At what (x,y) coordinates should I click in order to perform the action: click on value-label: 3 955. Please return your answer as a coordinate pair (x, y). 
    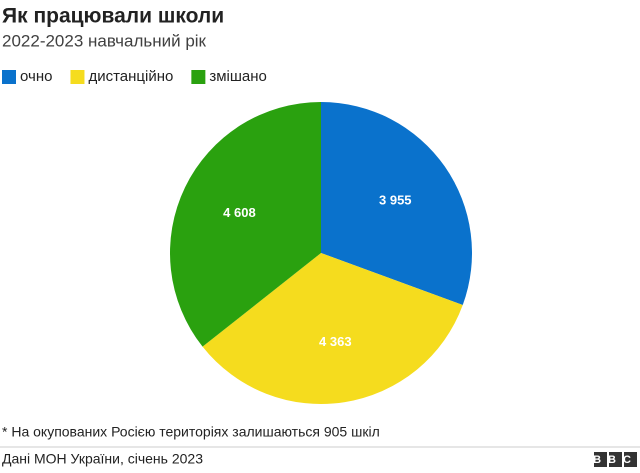
    Looking at the image, I should click on (395, 200).